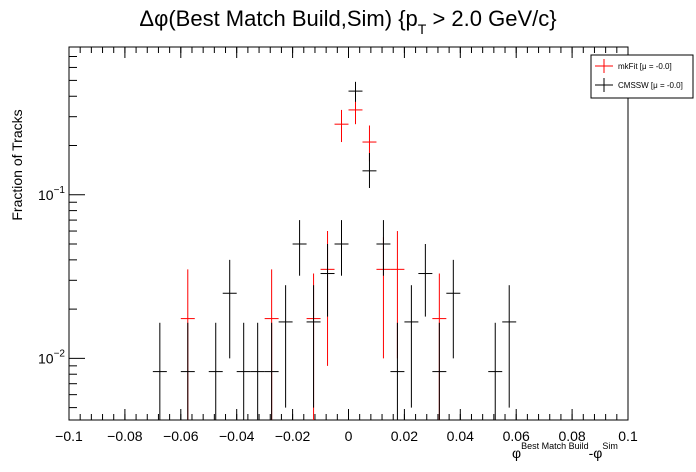 The height and width of the screenshot is (472, 696). Describe the element at coordinates (565, 451) in the screenshot. I see `x-axis-label: φBest Match Build-φSim` at that location.